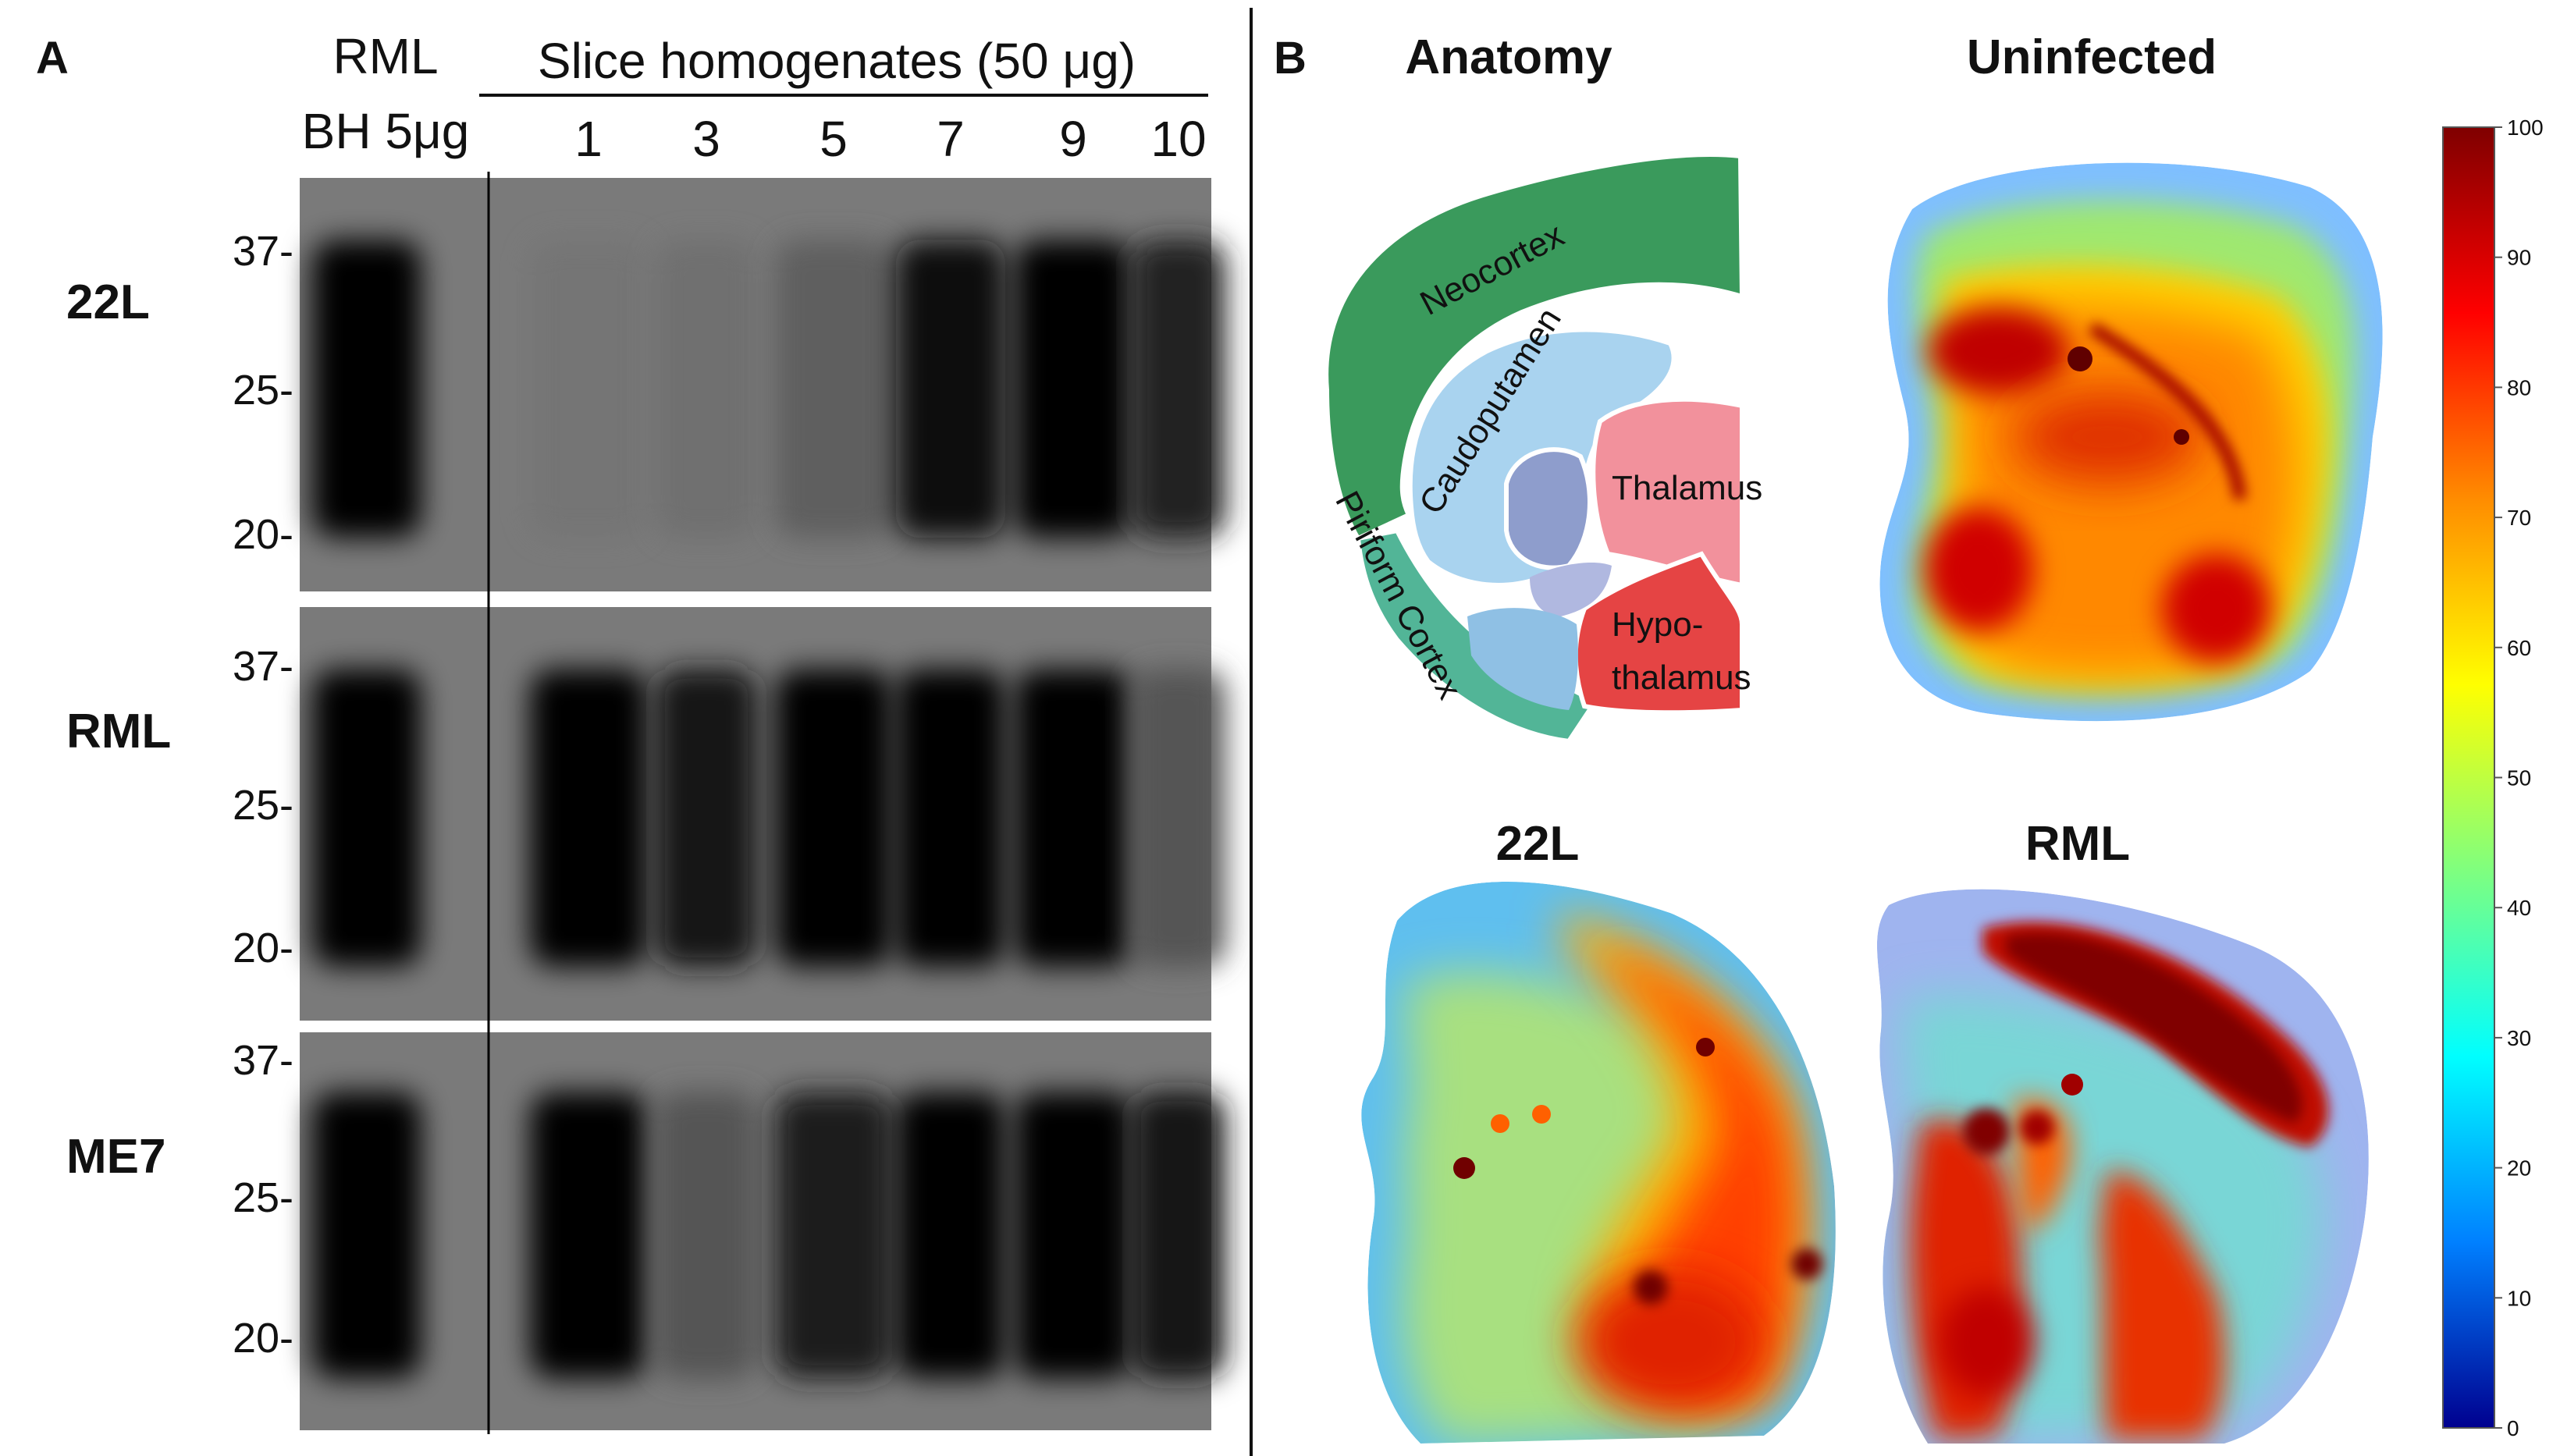 The height and width of the screenshot is (1456, 2560). What do you see at coordinates (2513, 1428) in the screenshot?
I see `colorbar-tick-label: 0` at bounding box center [2513, 1428].